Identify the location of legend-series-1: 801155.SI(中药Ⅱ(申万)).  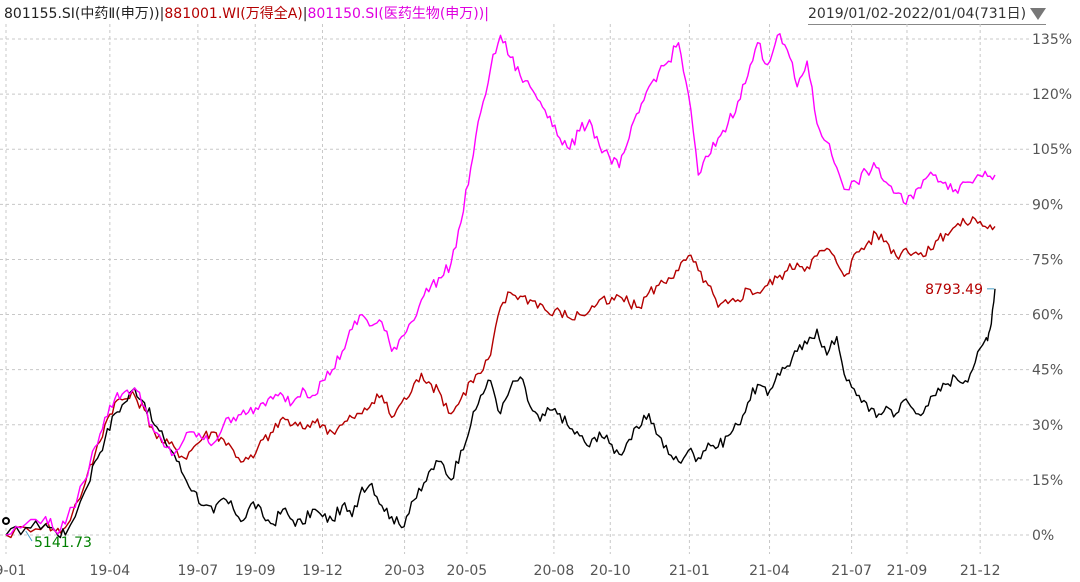
(82, 14).